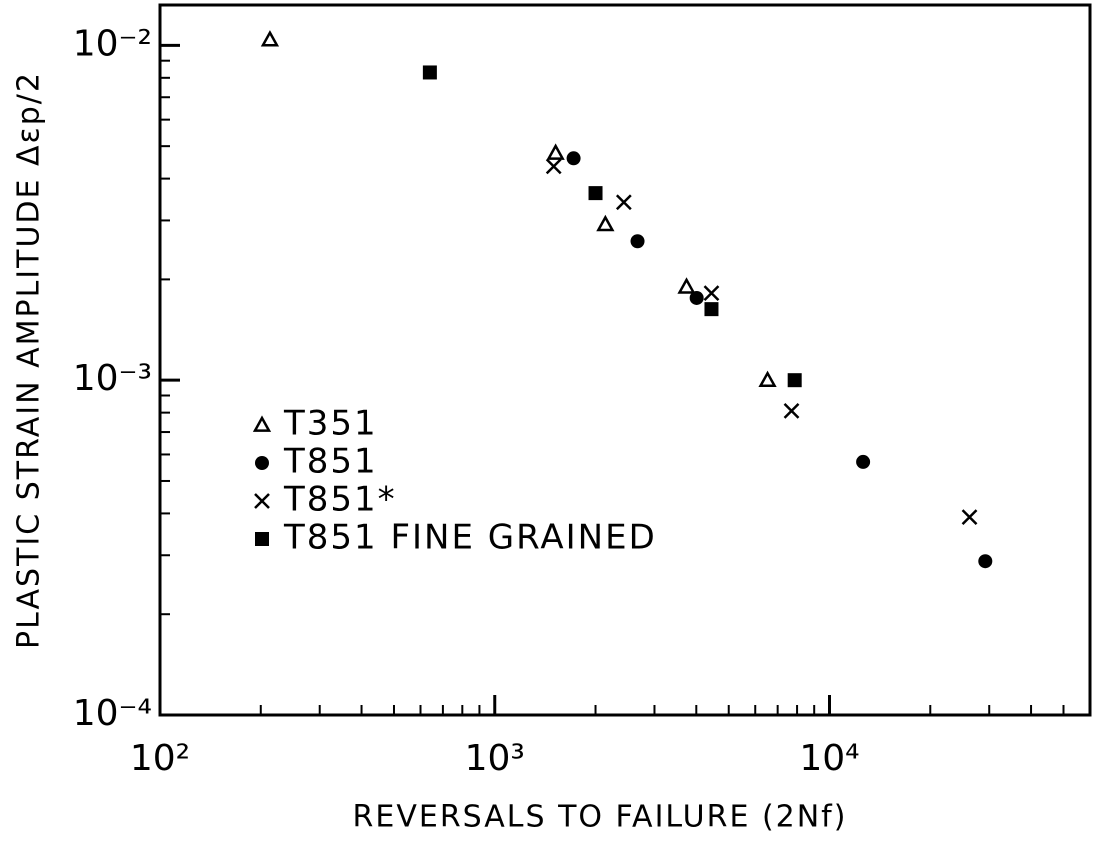 The height and width of the screenshot is (842, 1097). I want to click on x-axis-label: REVERSALS TO FAILURE (2Nf), so click(600, 817).